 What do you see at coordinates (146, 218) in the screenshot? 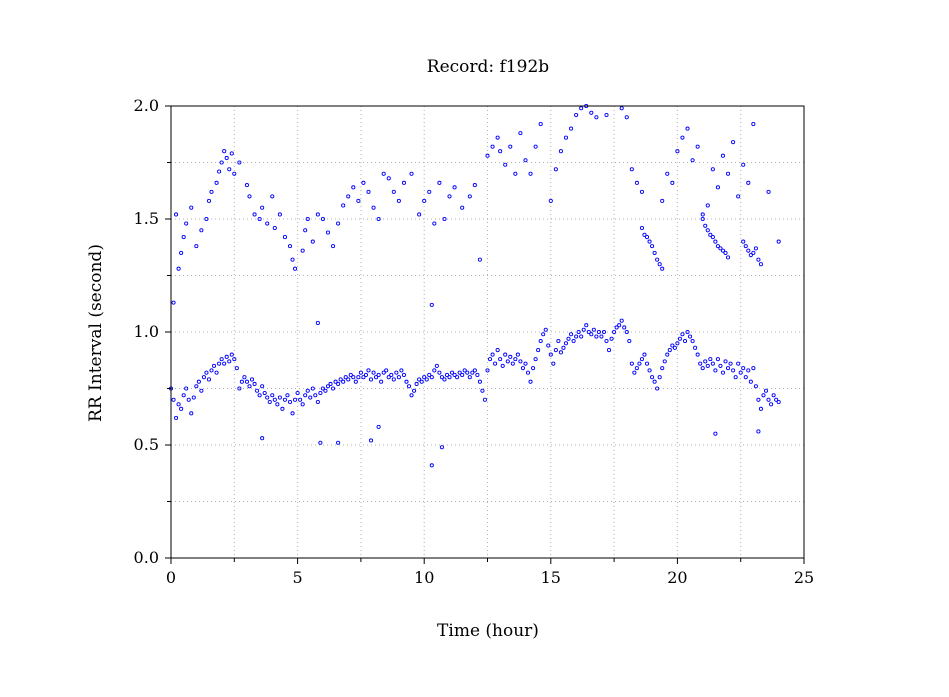
I see `y-tick-label: 1.5` at bounding box center [146, 218].